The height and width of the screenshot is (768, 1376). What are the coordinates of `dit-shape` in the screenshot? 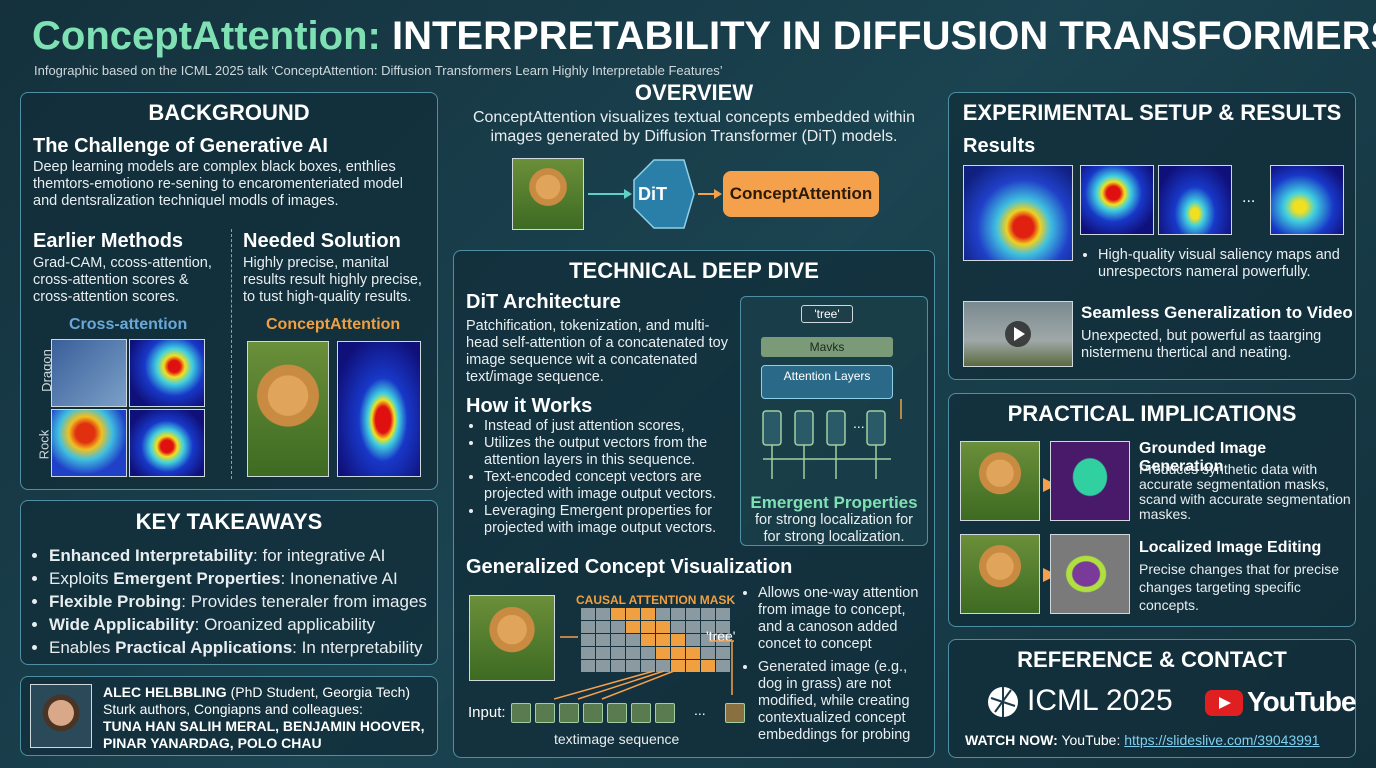 It's located at (664, 194).